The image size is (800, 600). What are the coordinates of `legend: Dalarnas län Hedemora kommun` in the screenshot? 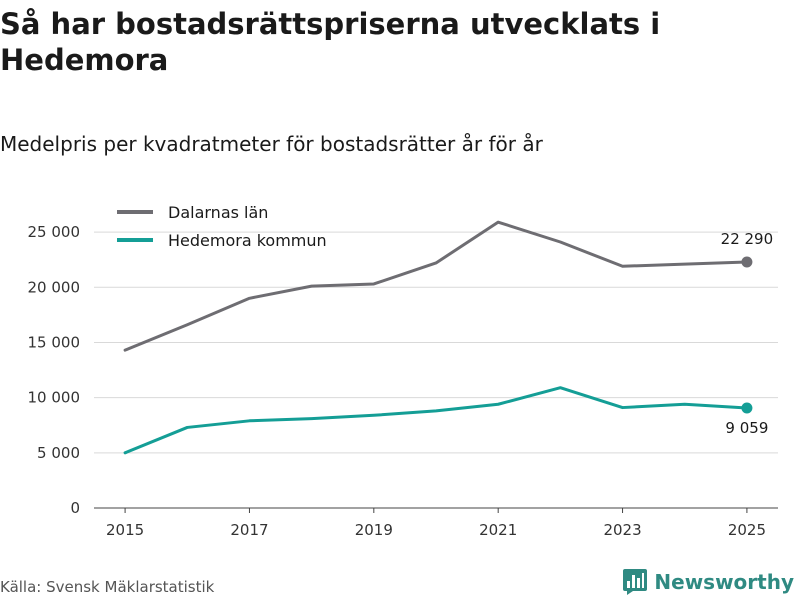 It's located at (222, 226).